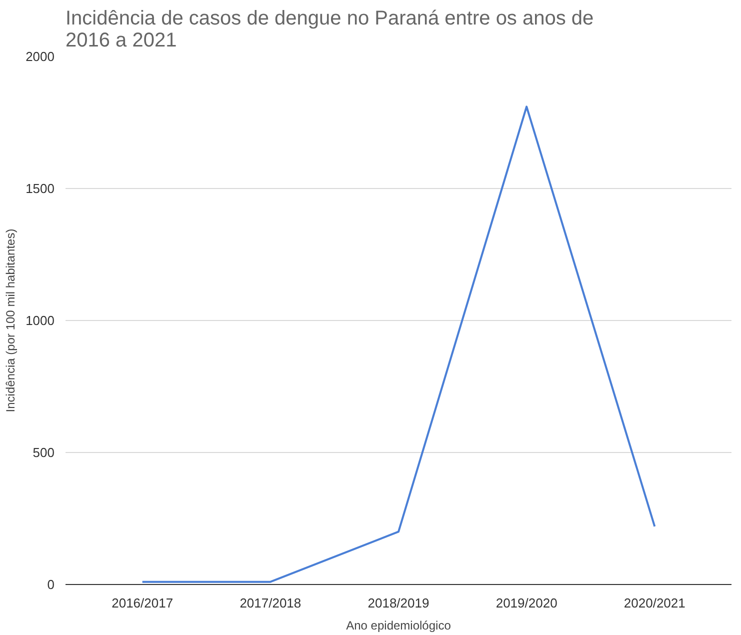  What do you see at coordinates (399, 625) in the screenshot?
I see `x-axis-title: Ano epidemiológico` at bounding box center [399, 625].